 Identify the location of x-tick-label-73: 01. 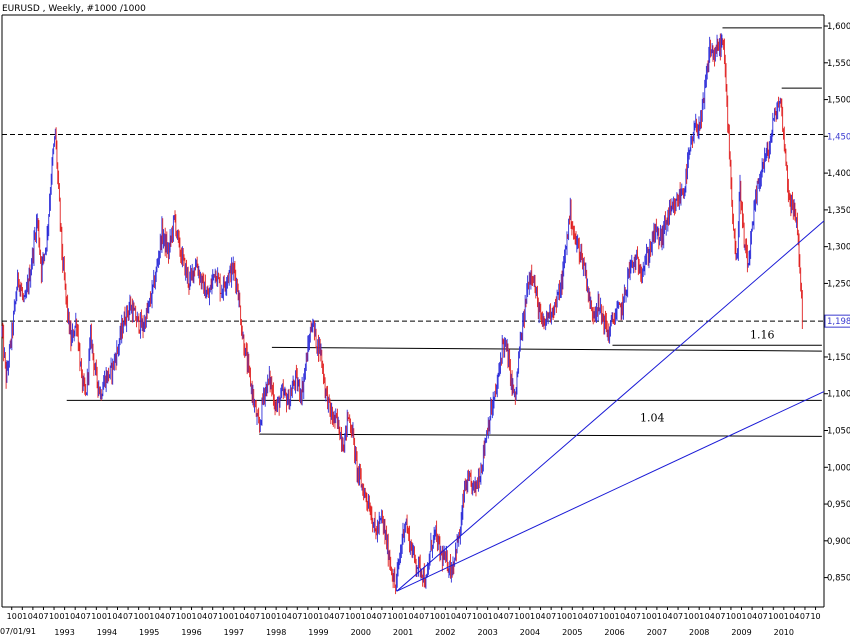
(784, 616).